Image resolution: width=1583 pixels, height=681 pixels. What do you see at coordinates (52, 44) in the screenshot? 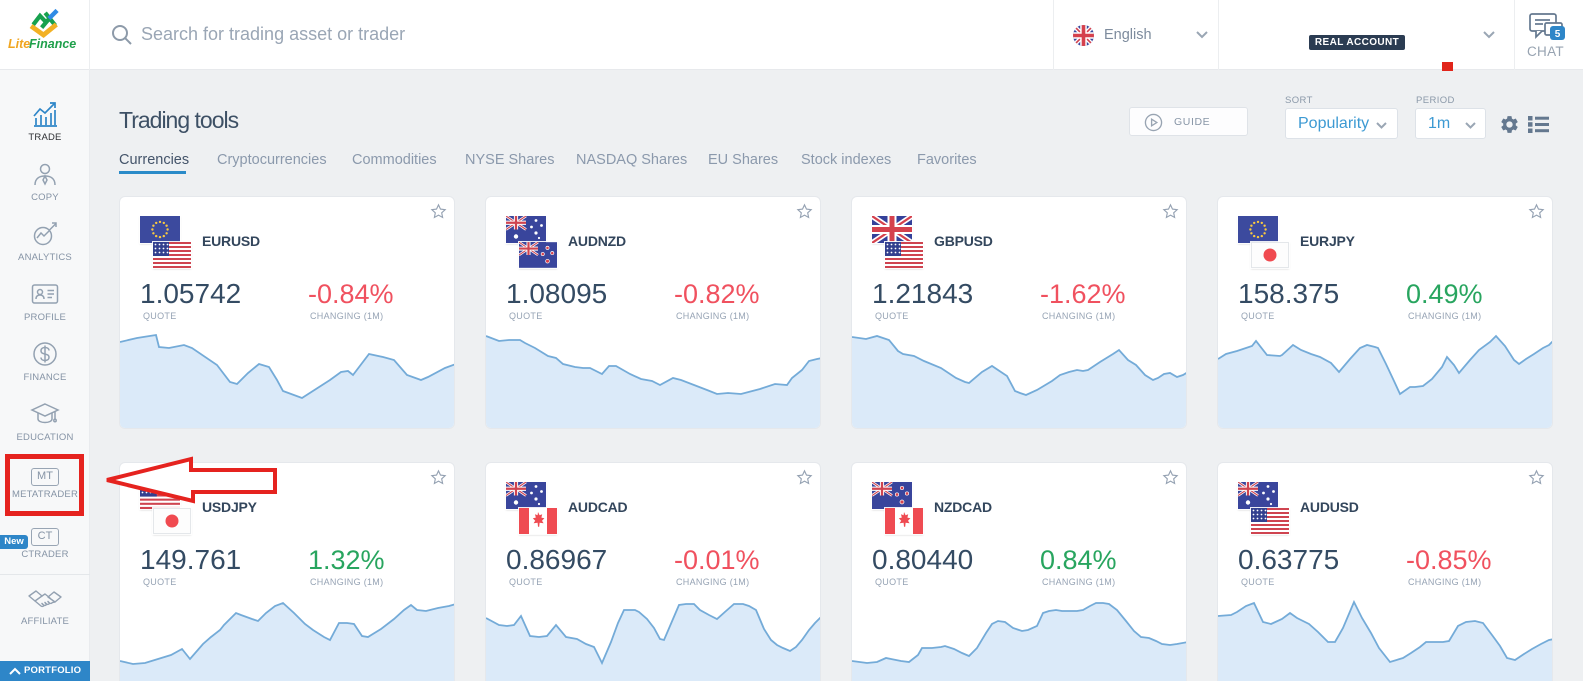
I see `svg-text: Finance` at bounding box center [52, 44].